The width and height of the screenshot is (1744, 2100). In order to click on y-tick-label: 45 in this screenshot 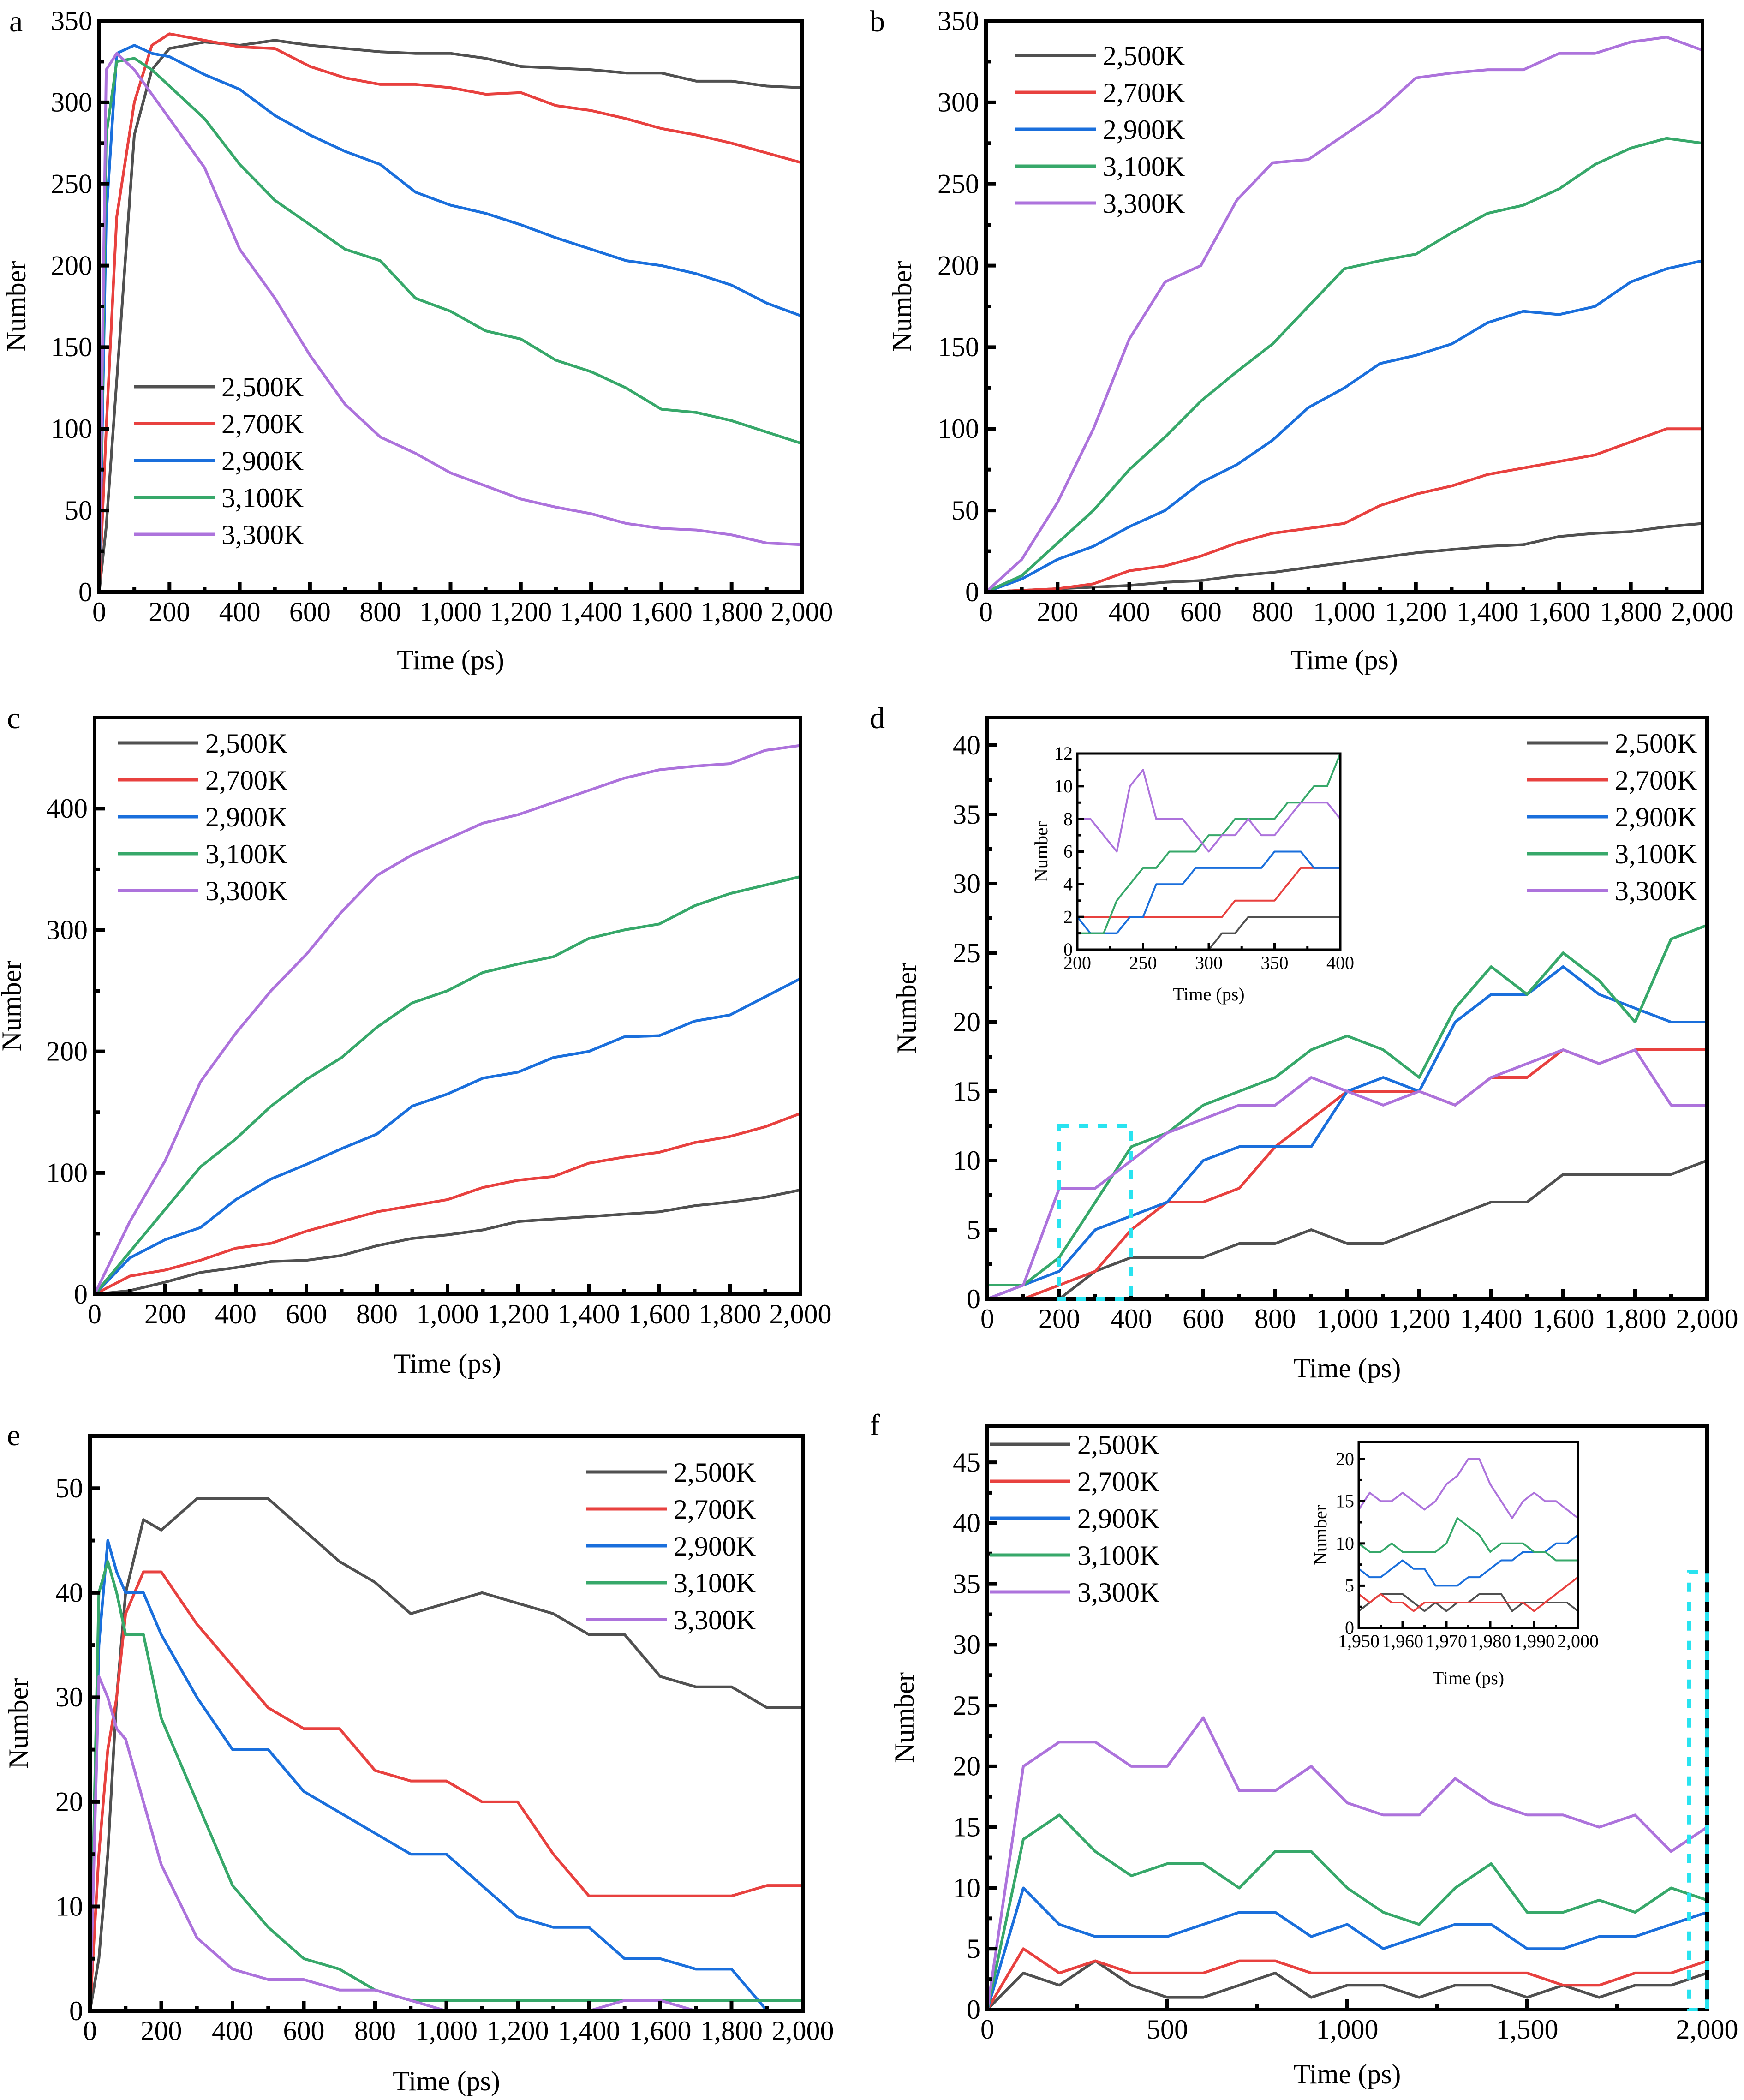, I will do `click(966, 1463)`.